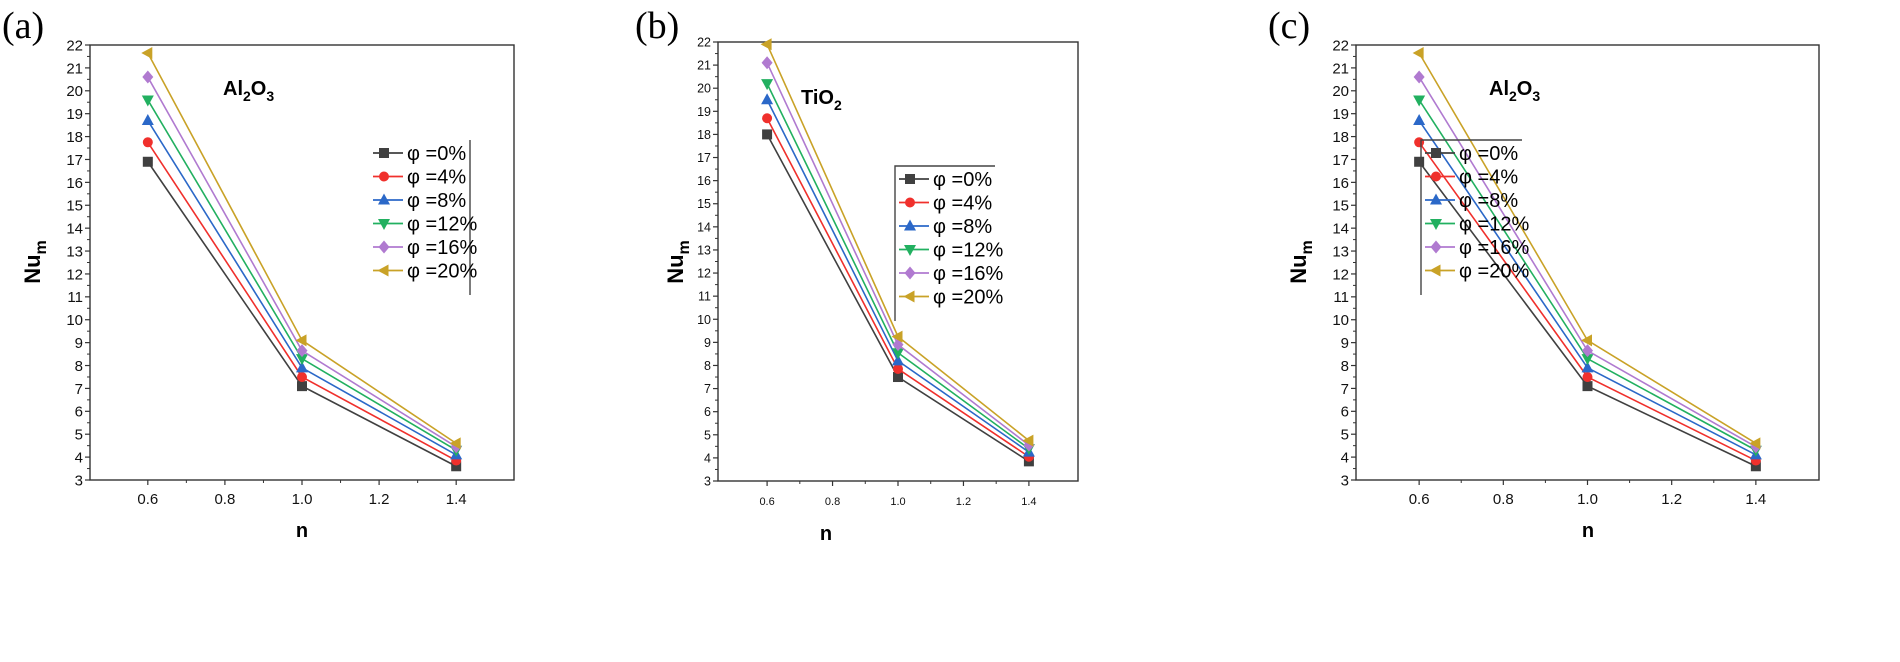 The width and height of the screenshot is (1900, 662). What do you see at coordinates (74, 114) in the screenshot?
I see `y-tick-label-a: 19` at bounding box center [74, 114].